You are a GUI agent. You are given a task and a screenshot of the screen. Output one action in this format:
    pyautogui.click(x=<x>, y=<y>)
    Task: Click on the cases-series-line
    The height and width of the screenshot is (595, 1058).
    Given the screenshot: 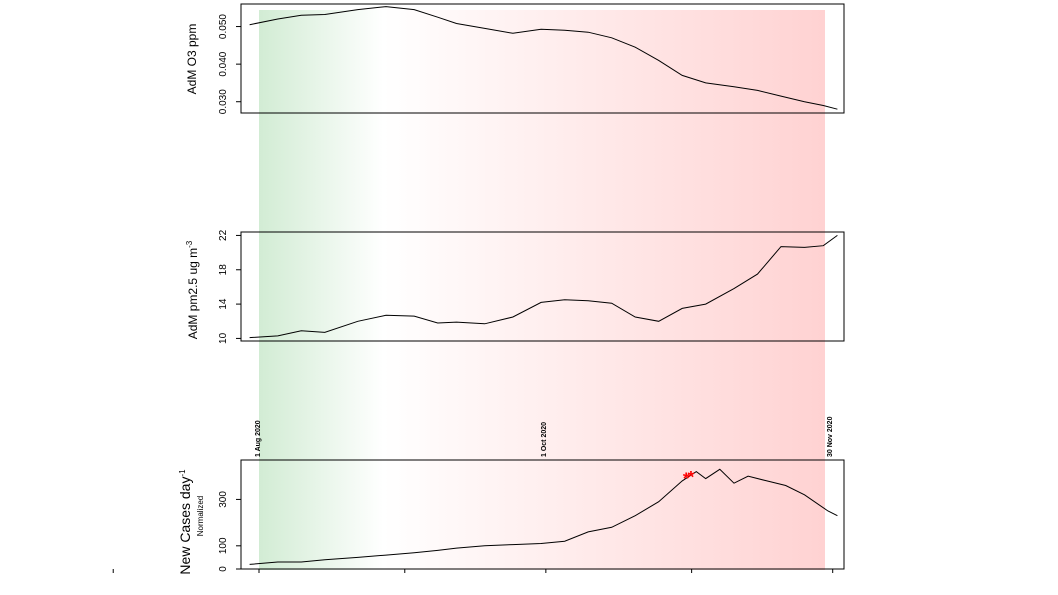 What is the action you would take?
    pyautogui.click(x=543, y=516)
    